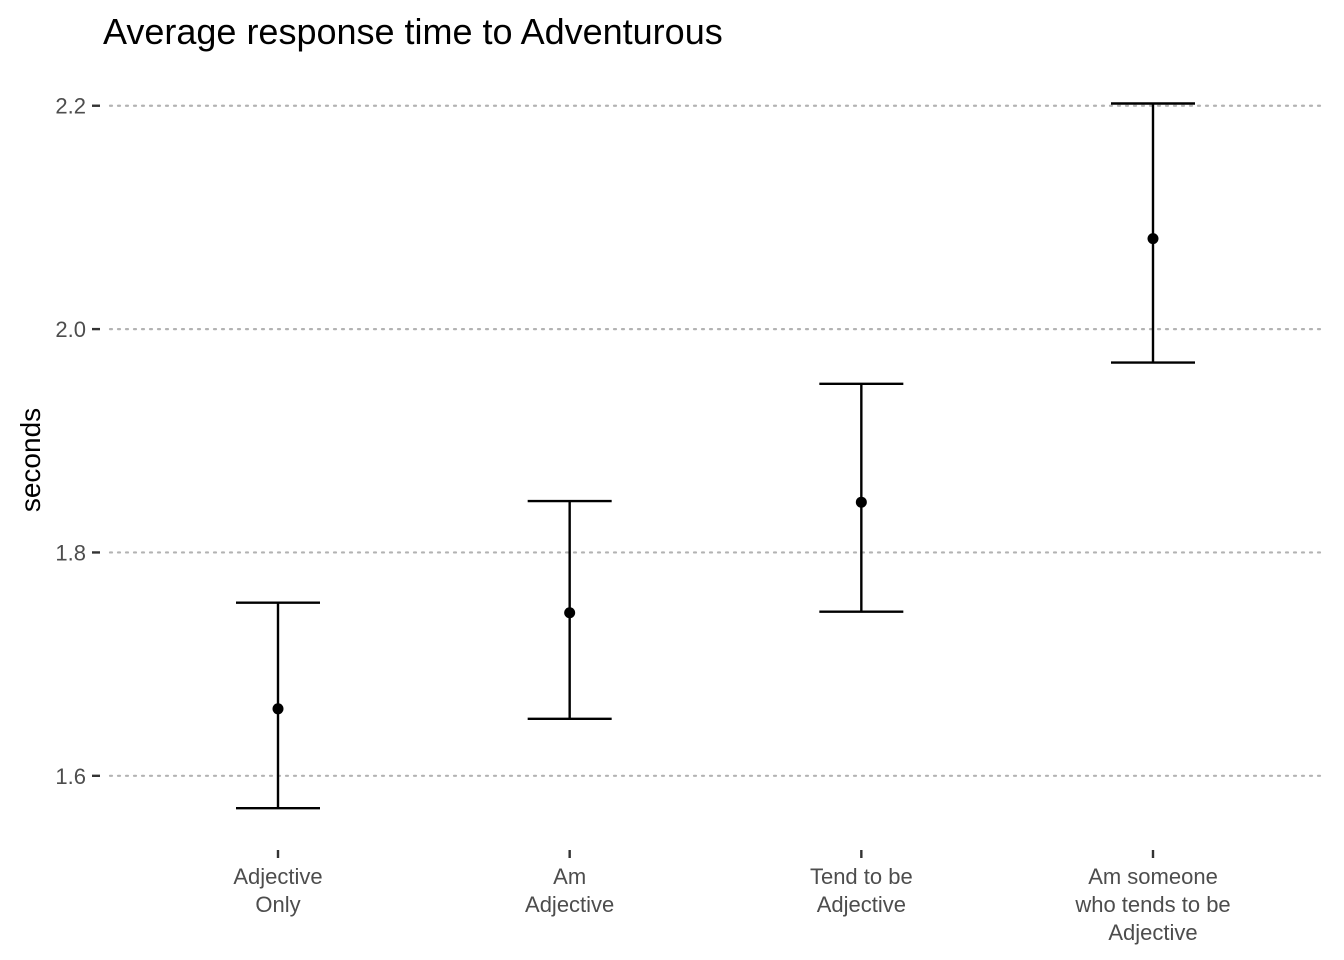 The image size is (1344, 960). Describe the element at coordinates (77, 441) in the screenshot. I see `y-axis-tick-labels: 1.6 1.8 2.0 2.2` at that location.